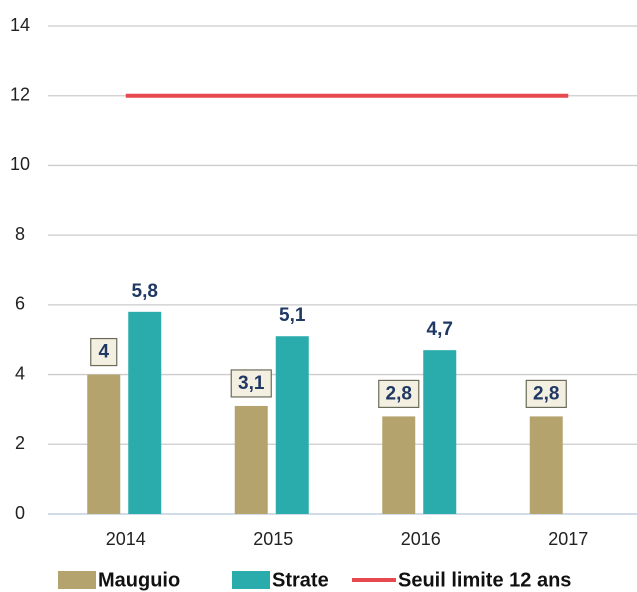 This screenshot has width=637, height=592. I want to click on y-tick-label: 8, so click(20, 234).